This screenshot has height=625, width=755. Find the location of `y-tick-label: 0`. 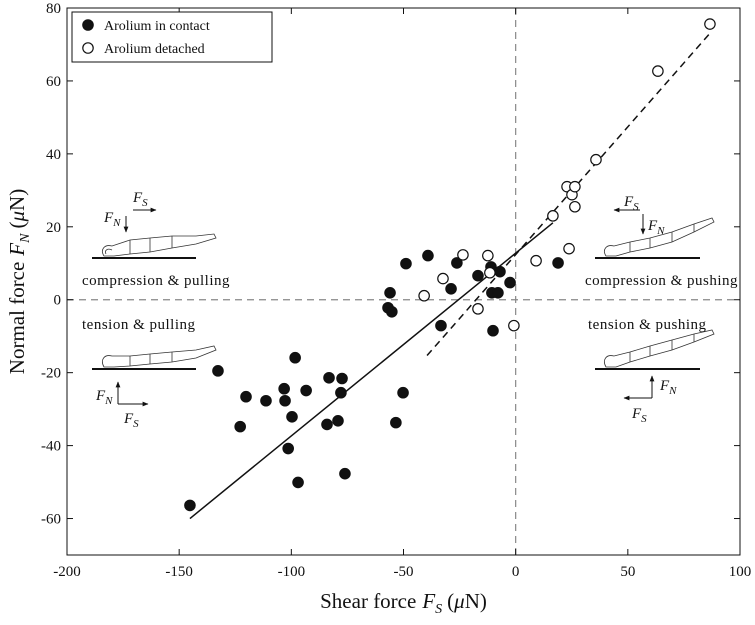

y-tick-label: 0 is located at coordinates (58, 301).